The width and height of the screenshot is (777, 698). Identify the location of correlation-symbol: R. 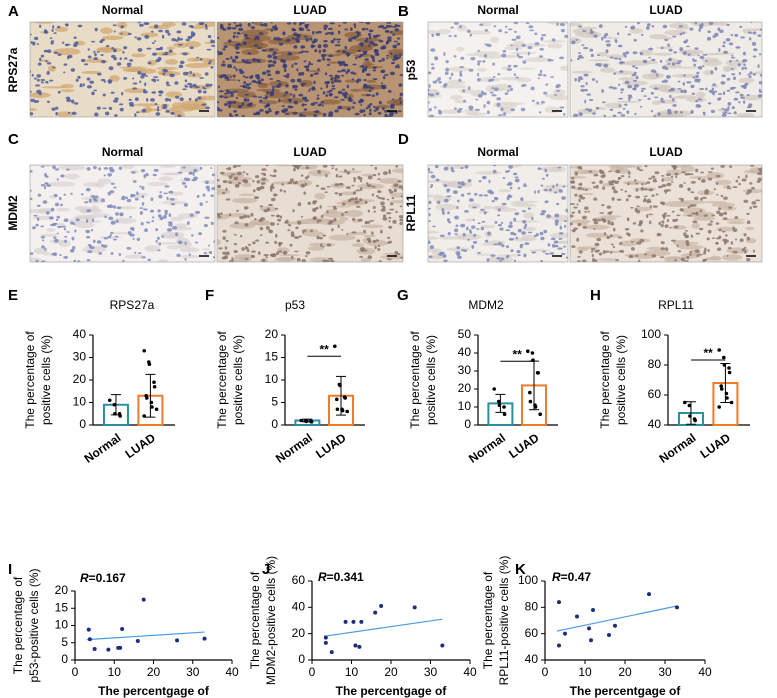
(84, 578).